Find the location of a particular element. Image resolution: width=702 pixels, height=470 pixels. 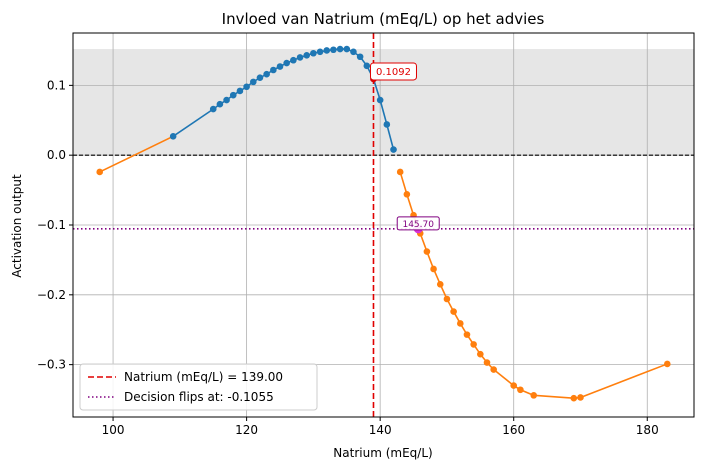

y-tick-label: −0.3 is located at coordinates (51, 365).